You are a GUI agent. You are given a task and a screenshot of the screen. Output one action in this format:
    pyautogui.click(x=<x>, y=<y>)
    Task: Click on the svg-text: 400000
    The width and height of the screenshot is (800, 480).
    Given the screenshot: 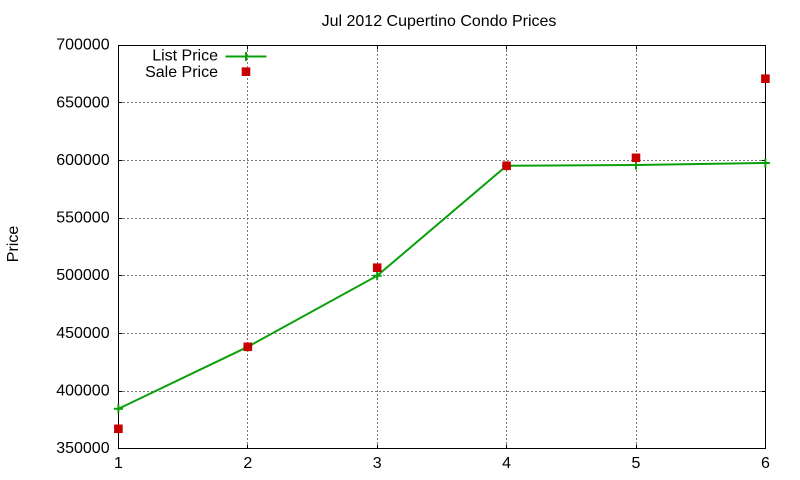 What is the action you would take?
    pyautogui.click(x=82, y=390)
    